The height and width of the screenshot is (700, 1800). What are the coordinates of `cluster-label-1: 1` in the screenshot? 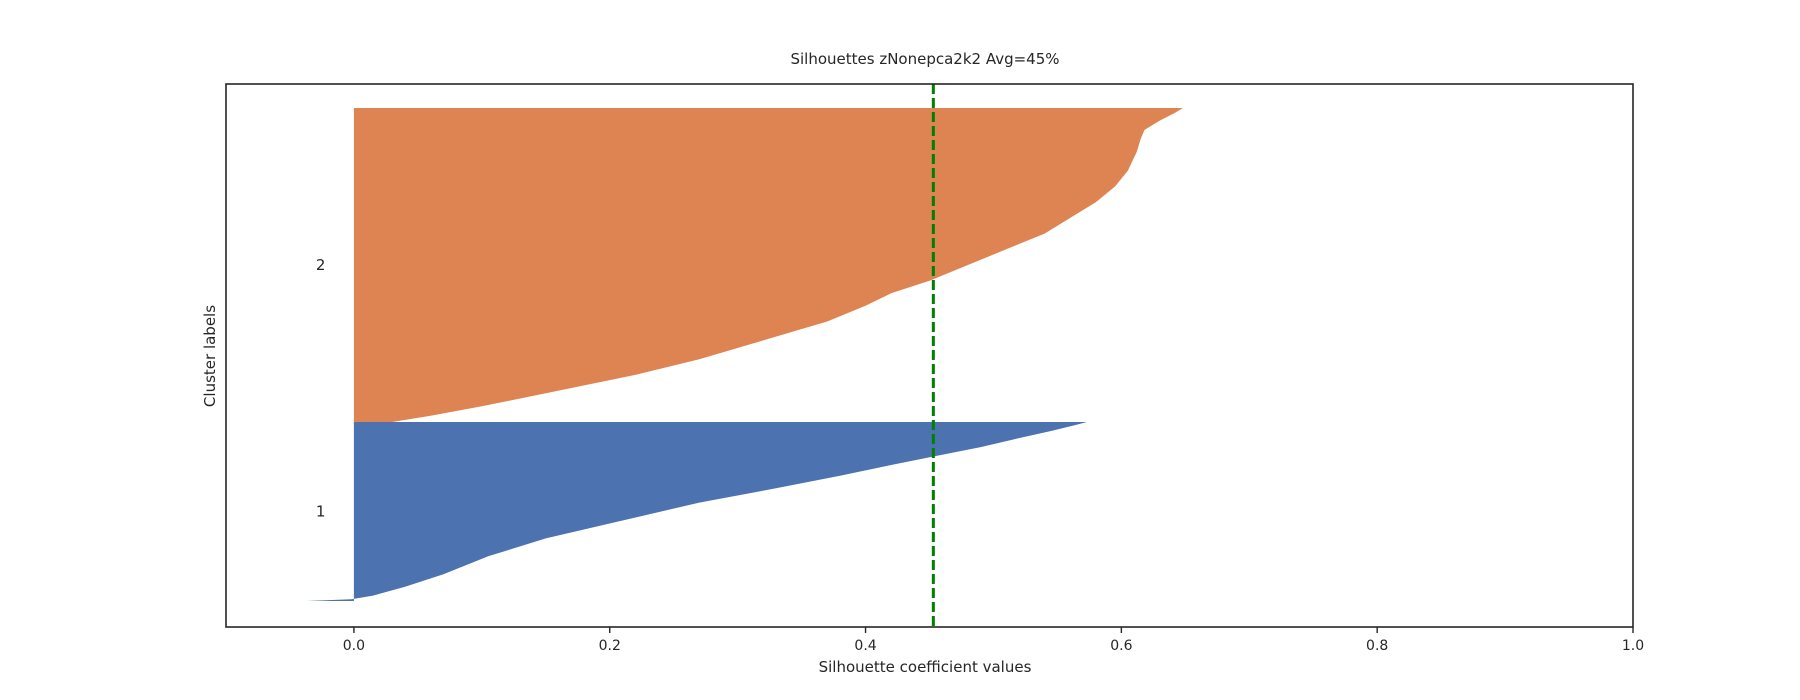 It's located at (321, 512).